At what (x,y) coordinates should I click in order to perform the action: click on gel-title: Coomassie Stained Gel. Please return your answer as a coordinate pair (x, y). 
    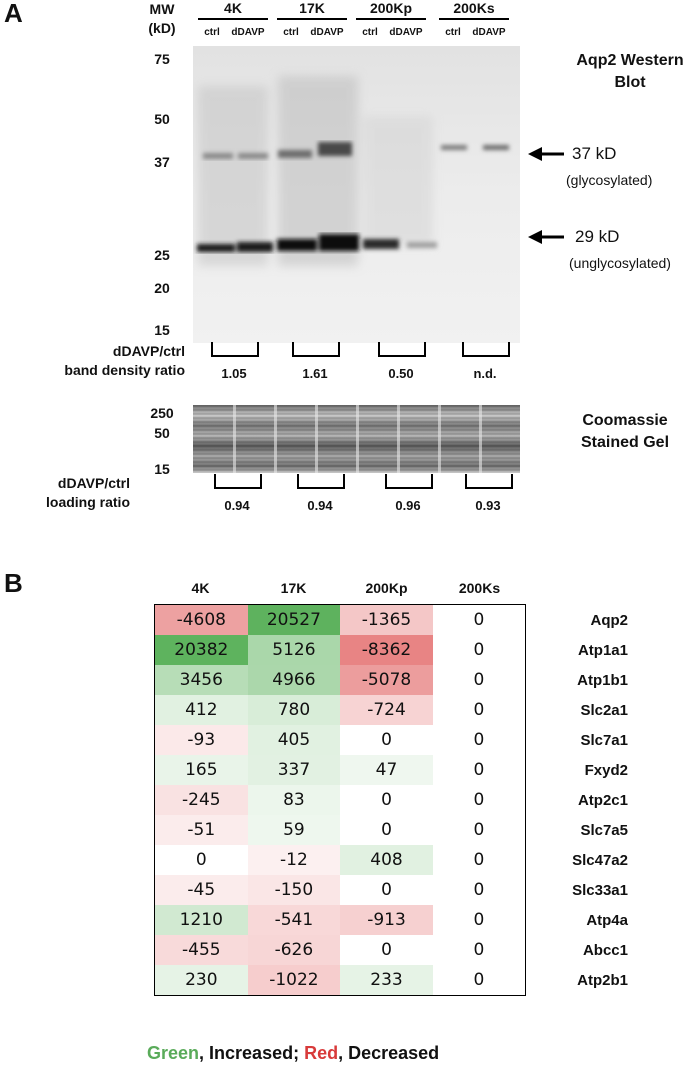
    Looking at the image, I should click on (625, 432).